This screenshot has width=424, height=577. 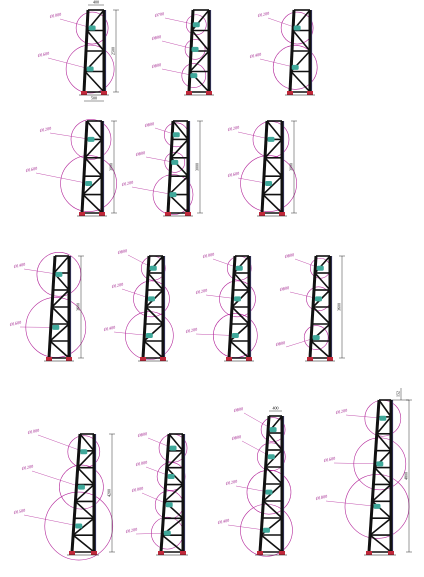 What do you see at coordinates (398, 394) in the screenshot?
I see `offset-dimension-value: 152` at bounding box center [398, 394].